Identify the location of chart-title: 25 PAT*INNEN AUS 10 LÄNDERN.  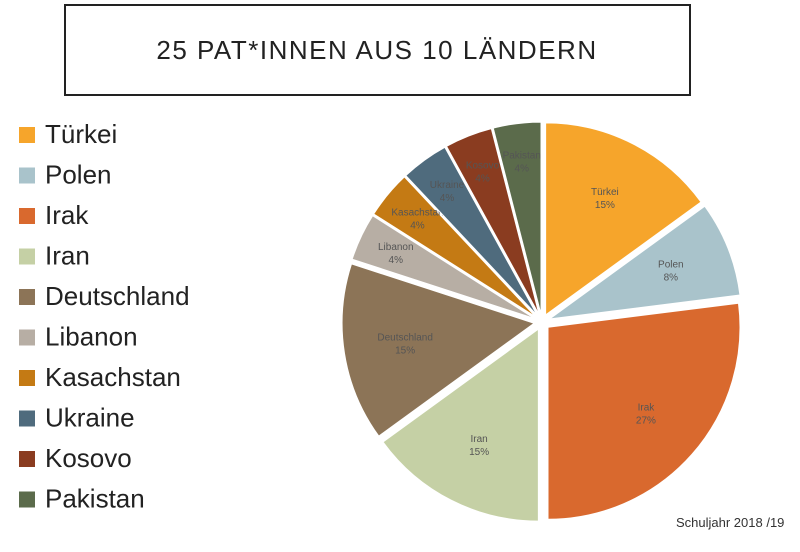
(376, 50).